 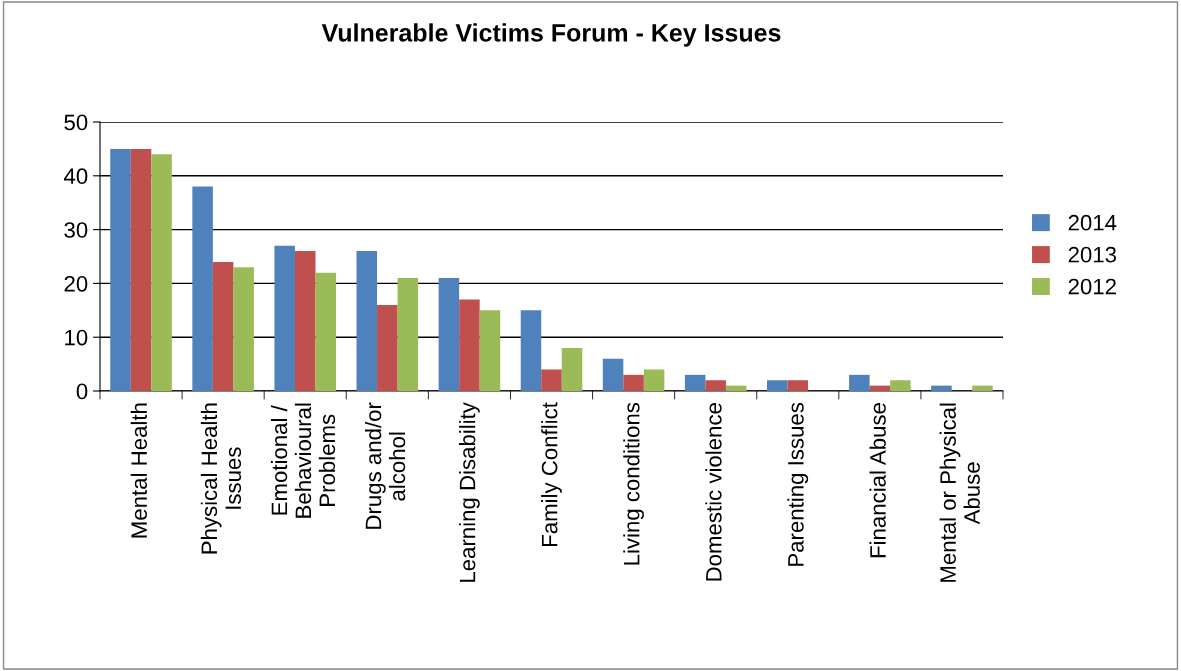 What do you see at coordinates (877, 480) in the screenshot?
I see `x-tick-label: Financial Abuse` at bounding box center [877, 480].